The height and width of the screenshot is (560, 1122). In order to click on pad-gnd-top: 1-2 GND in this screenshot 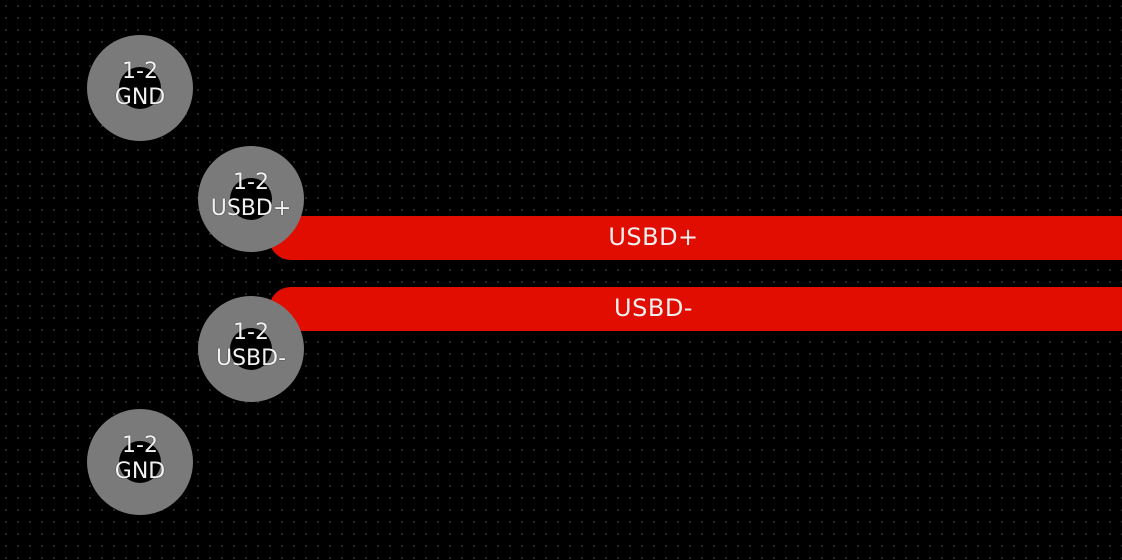, I will do `click(140, 88)`.